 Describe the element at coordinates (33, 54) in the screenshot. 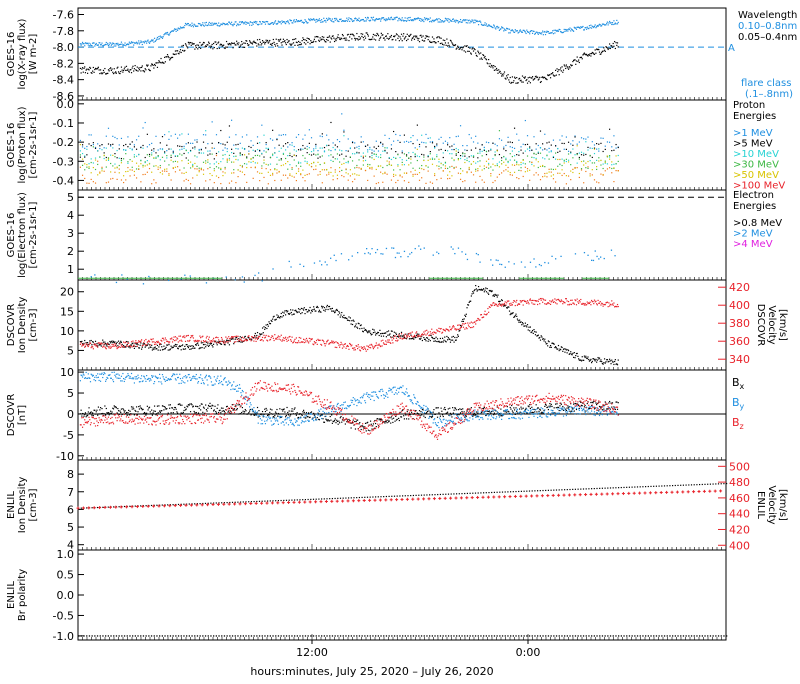

I see `y-axis-label-line: [W m-2]` at that location.